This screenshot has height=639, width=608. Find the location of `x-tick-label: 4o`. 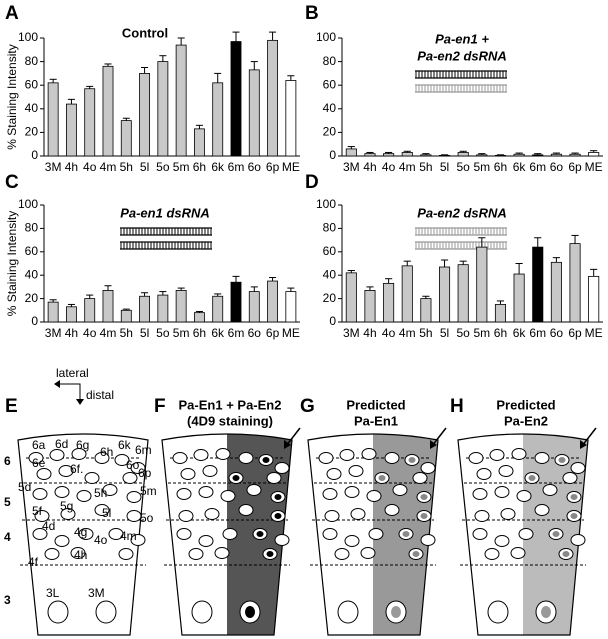

x-tick-label: 4o is located at coordinates (90, 167).